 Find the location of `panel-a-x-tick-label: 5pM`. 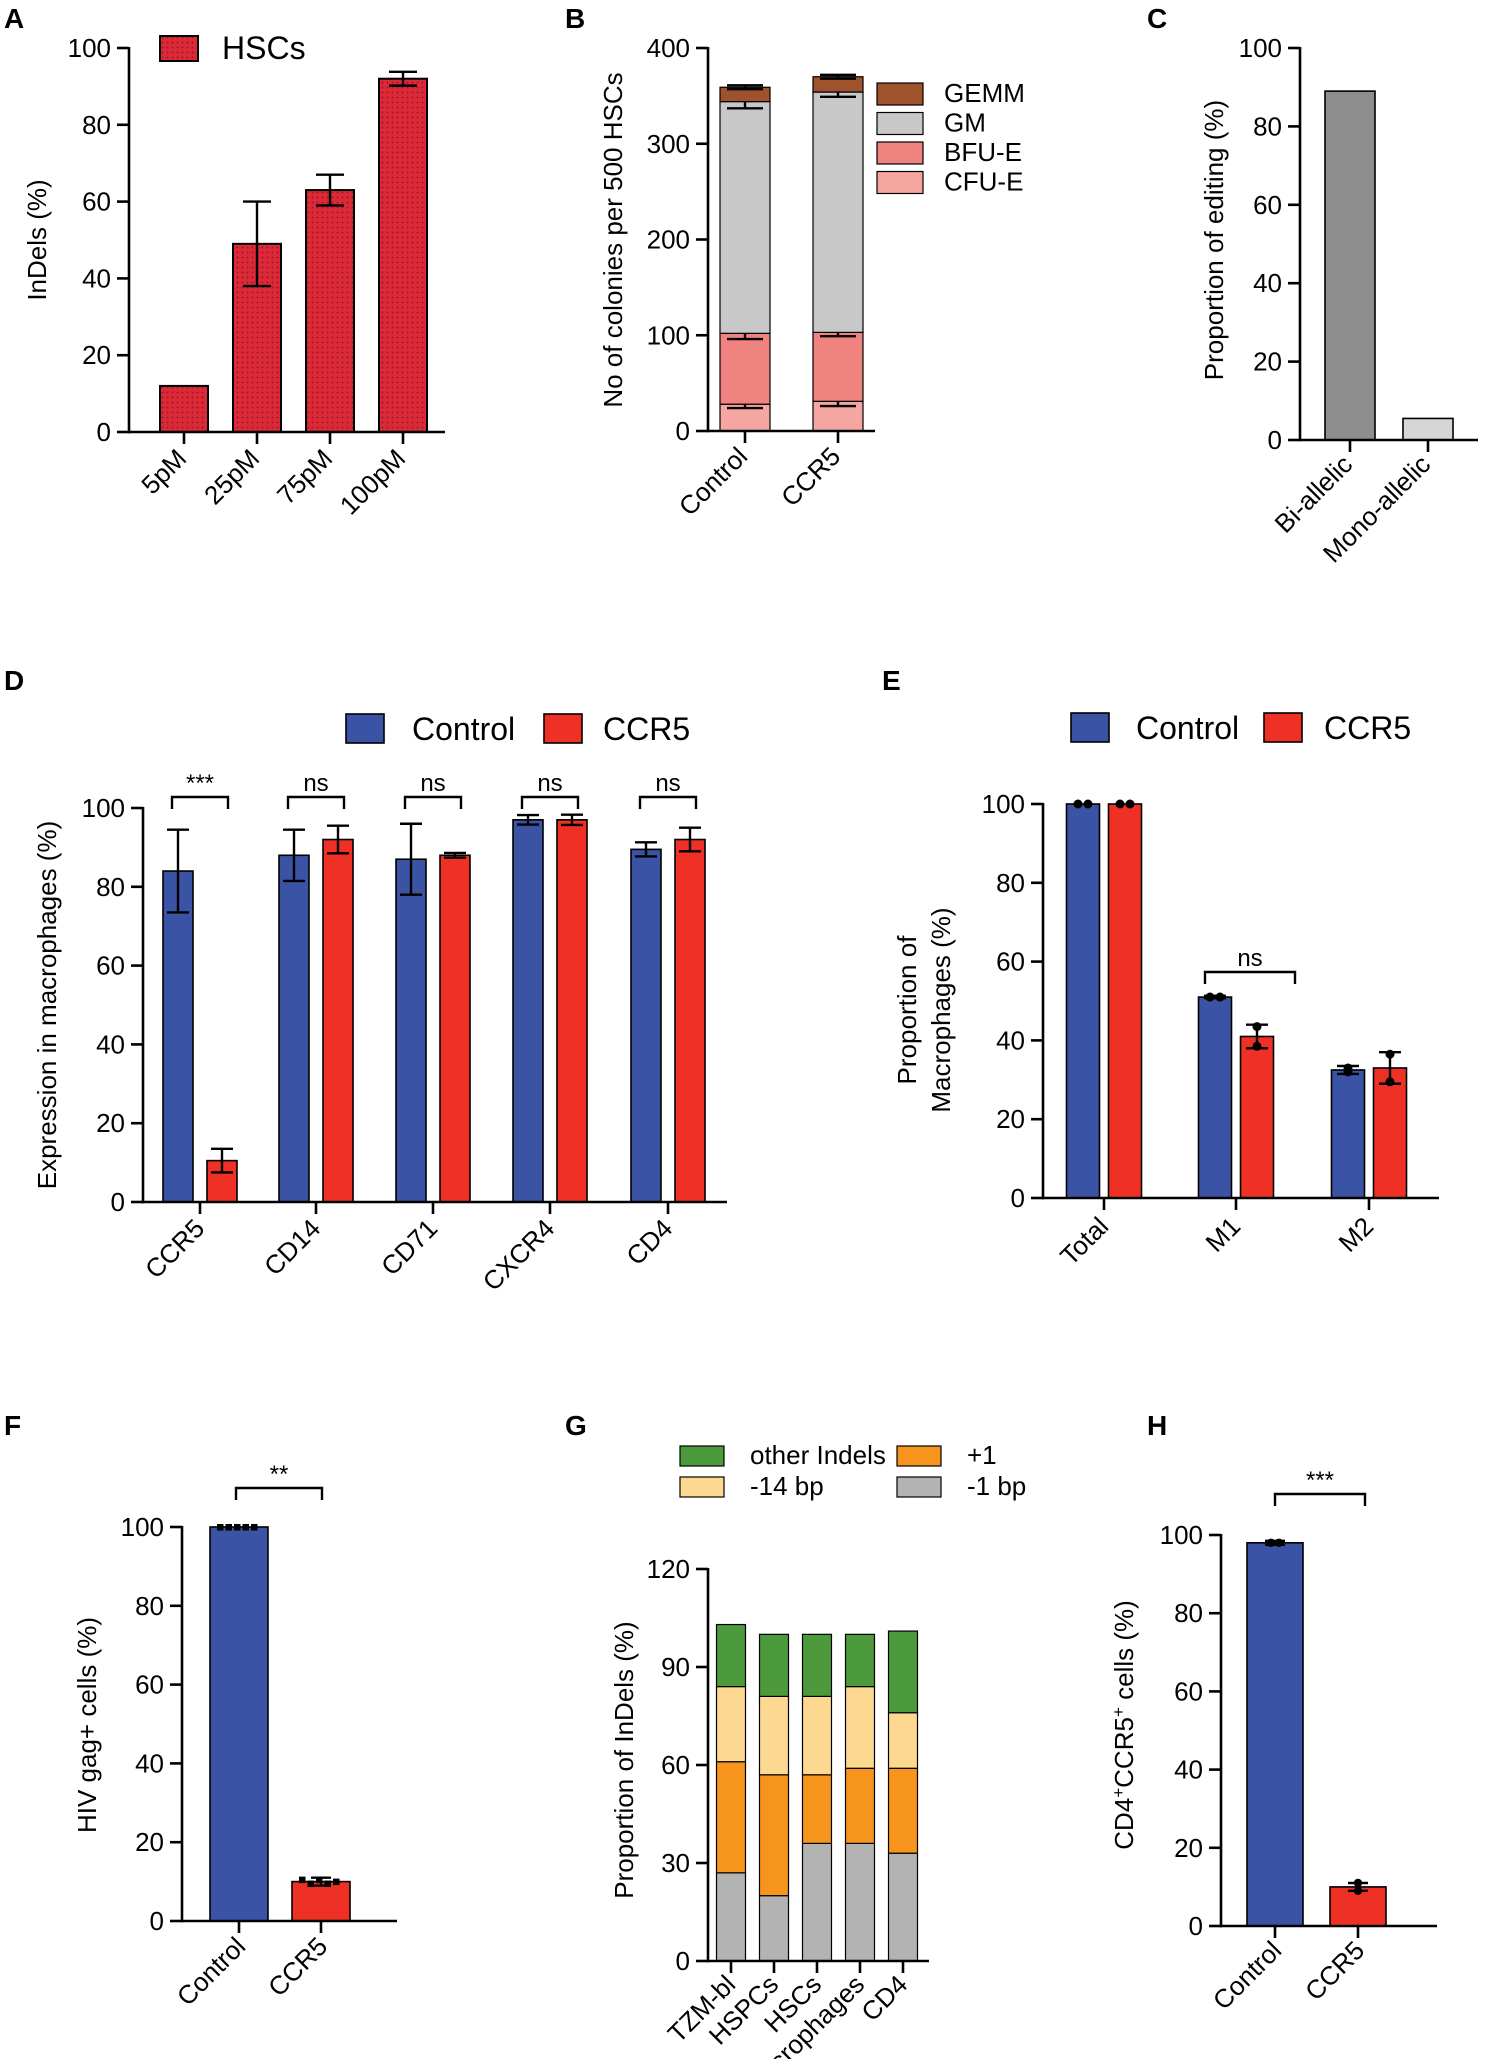

panel-a-x-tick-label: 5pM is located at coordinates (163, 471).